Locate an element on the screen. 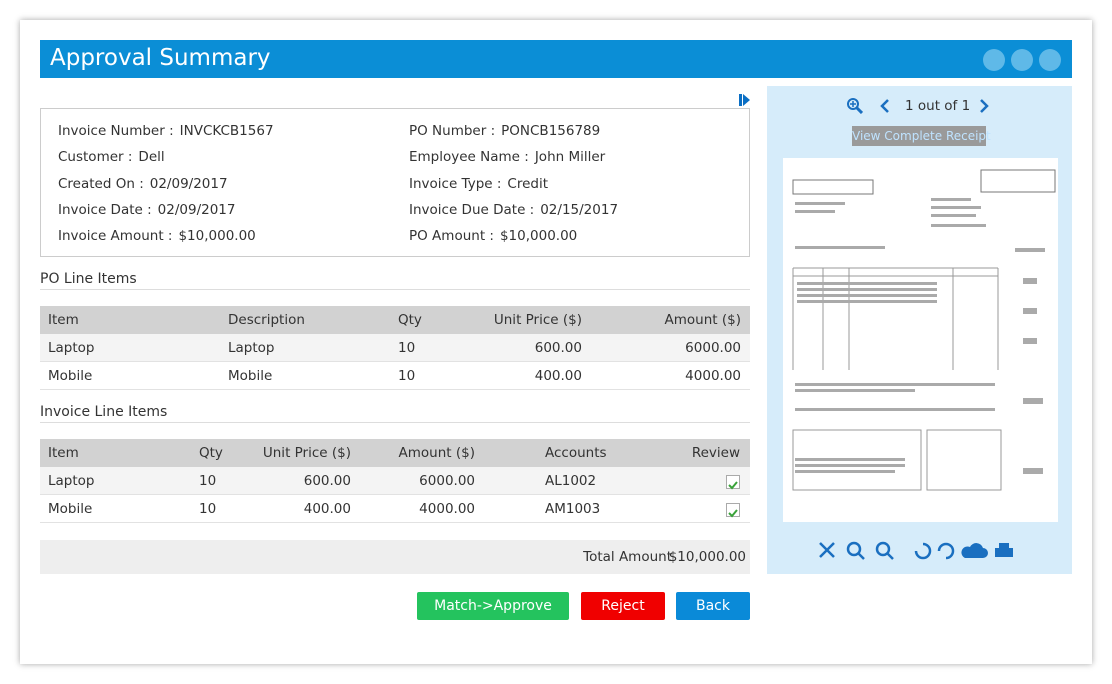 The width and height of the screenshot is (1112, 684). collapse-icon is located at coordinates (745, 100).